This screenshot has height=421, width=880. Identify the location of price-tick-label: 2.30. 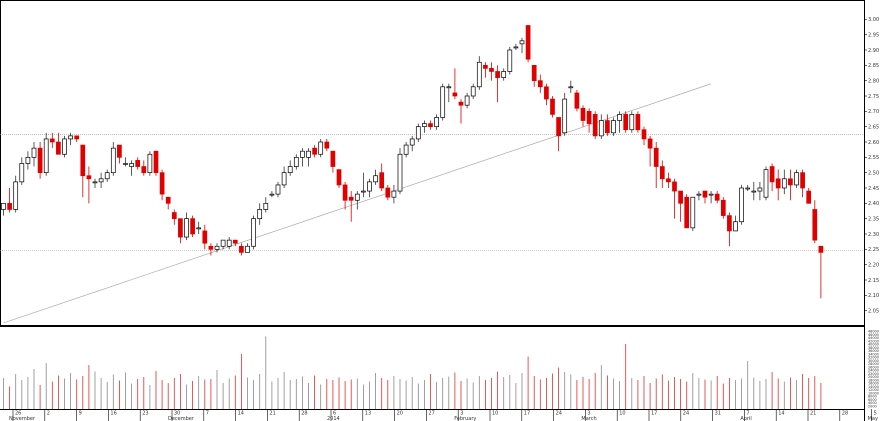
(873, 235).